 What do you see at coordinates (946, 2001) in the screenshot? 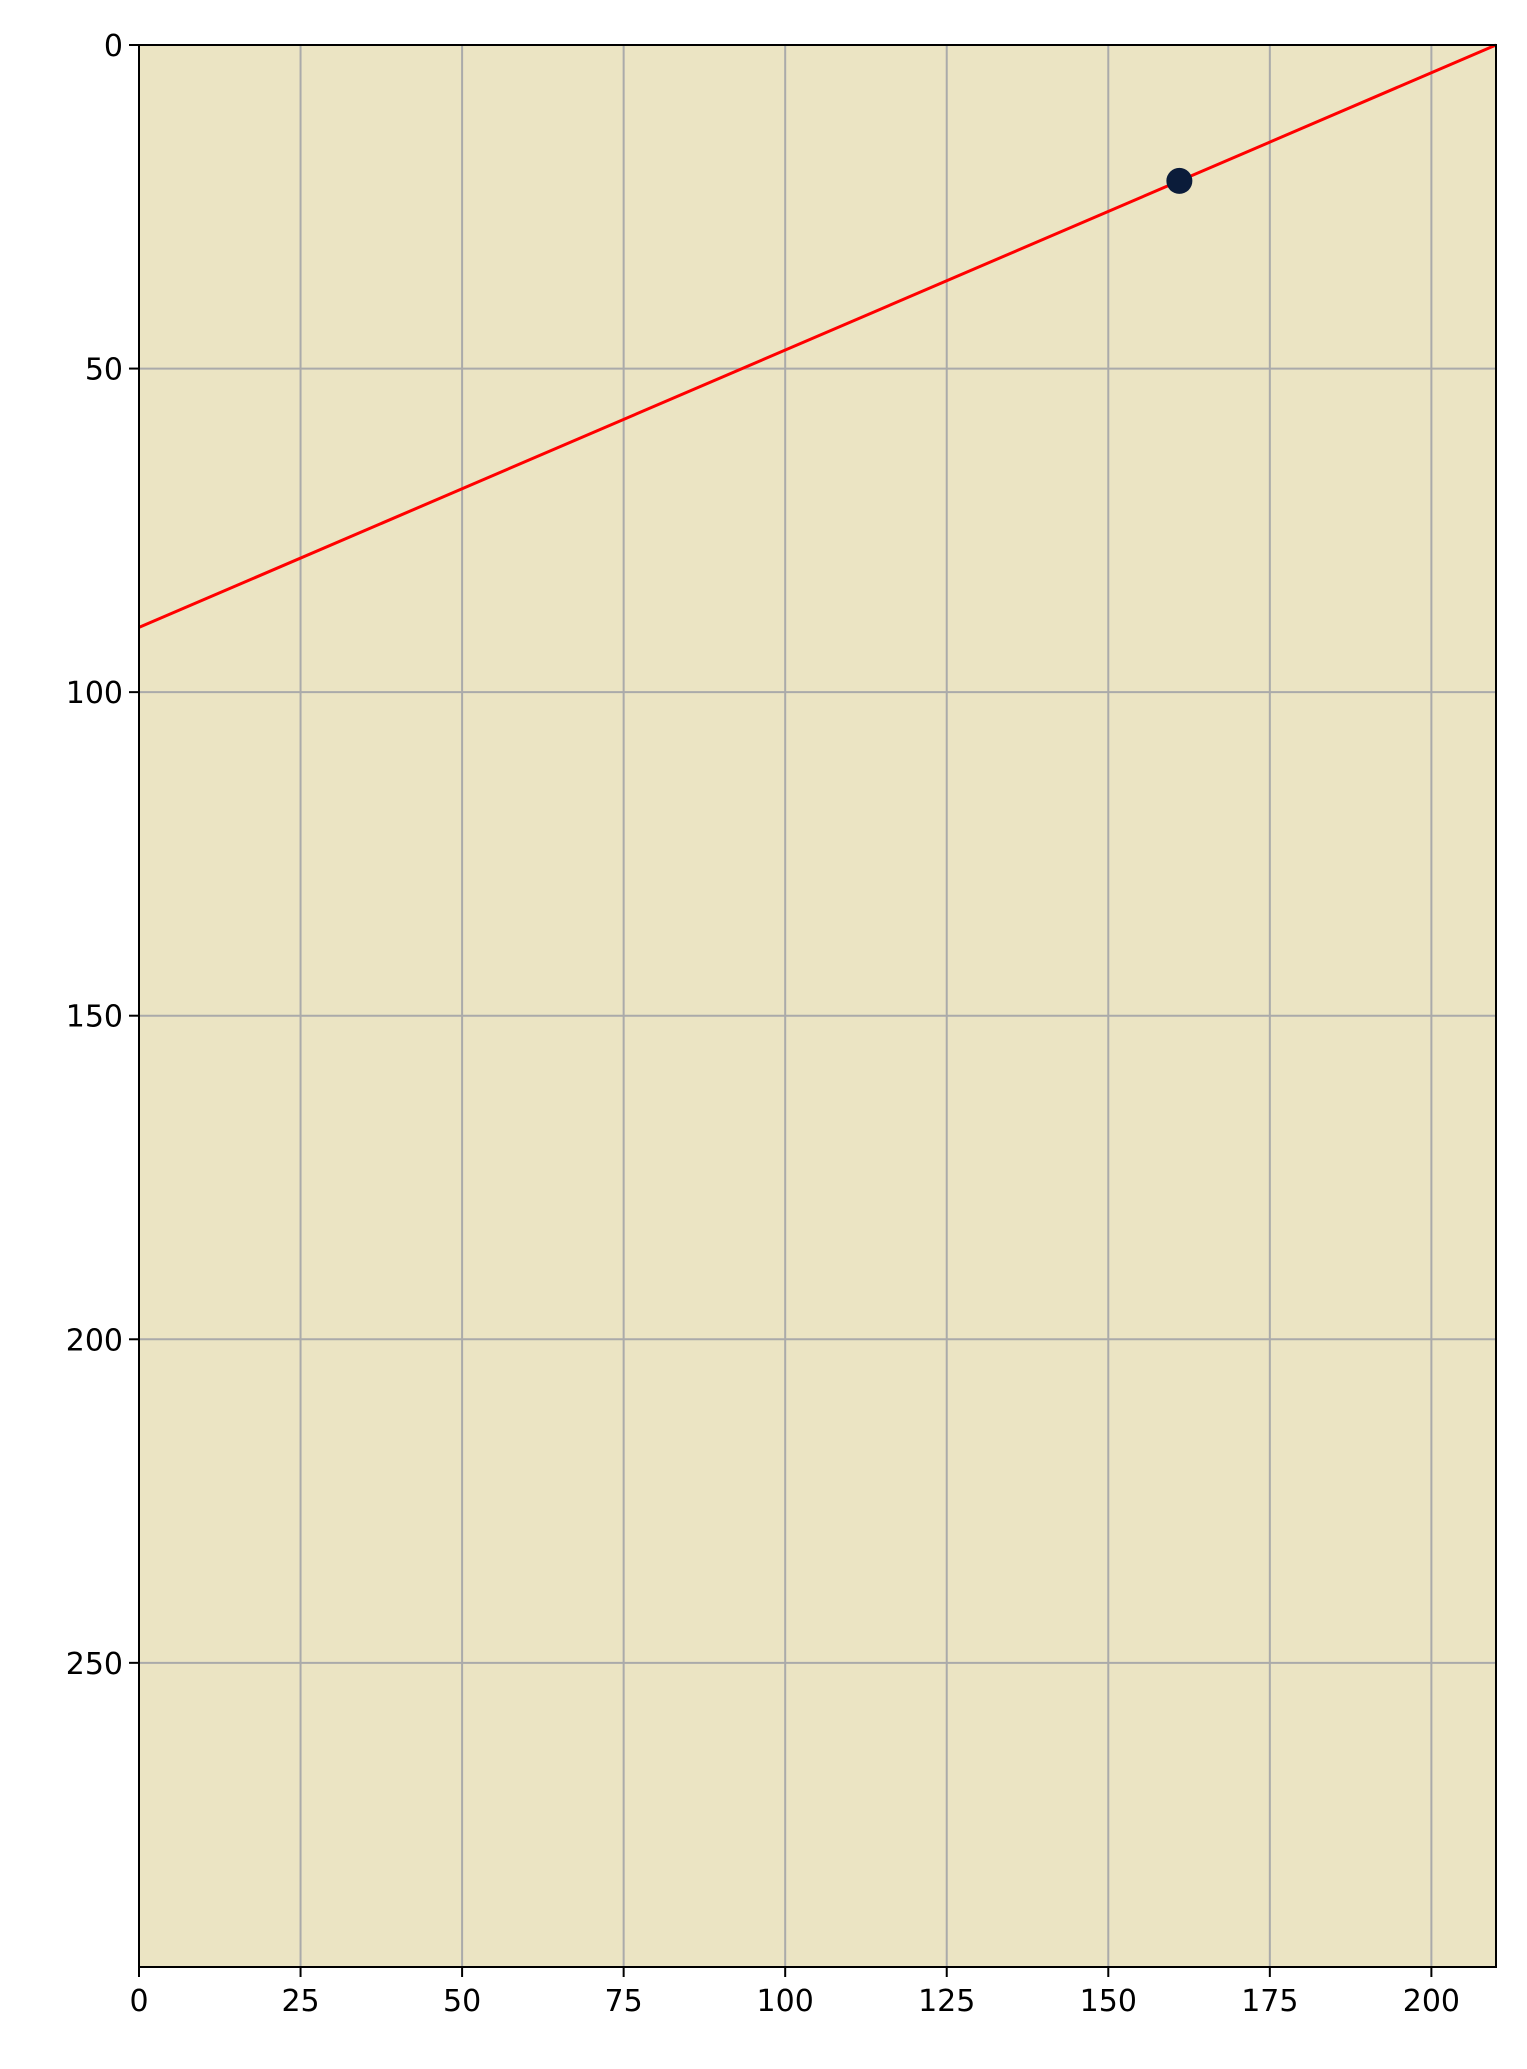
I see `x-tick-label: 125` at bounding box center [946, 2001].